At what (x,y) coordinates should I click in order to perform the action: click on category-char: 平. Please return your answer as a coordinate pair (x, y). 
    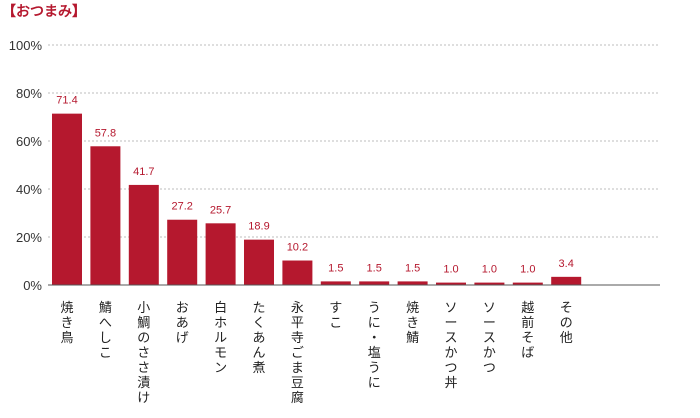
    Looking at the image, I should click on (297, 323).